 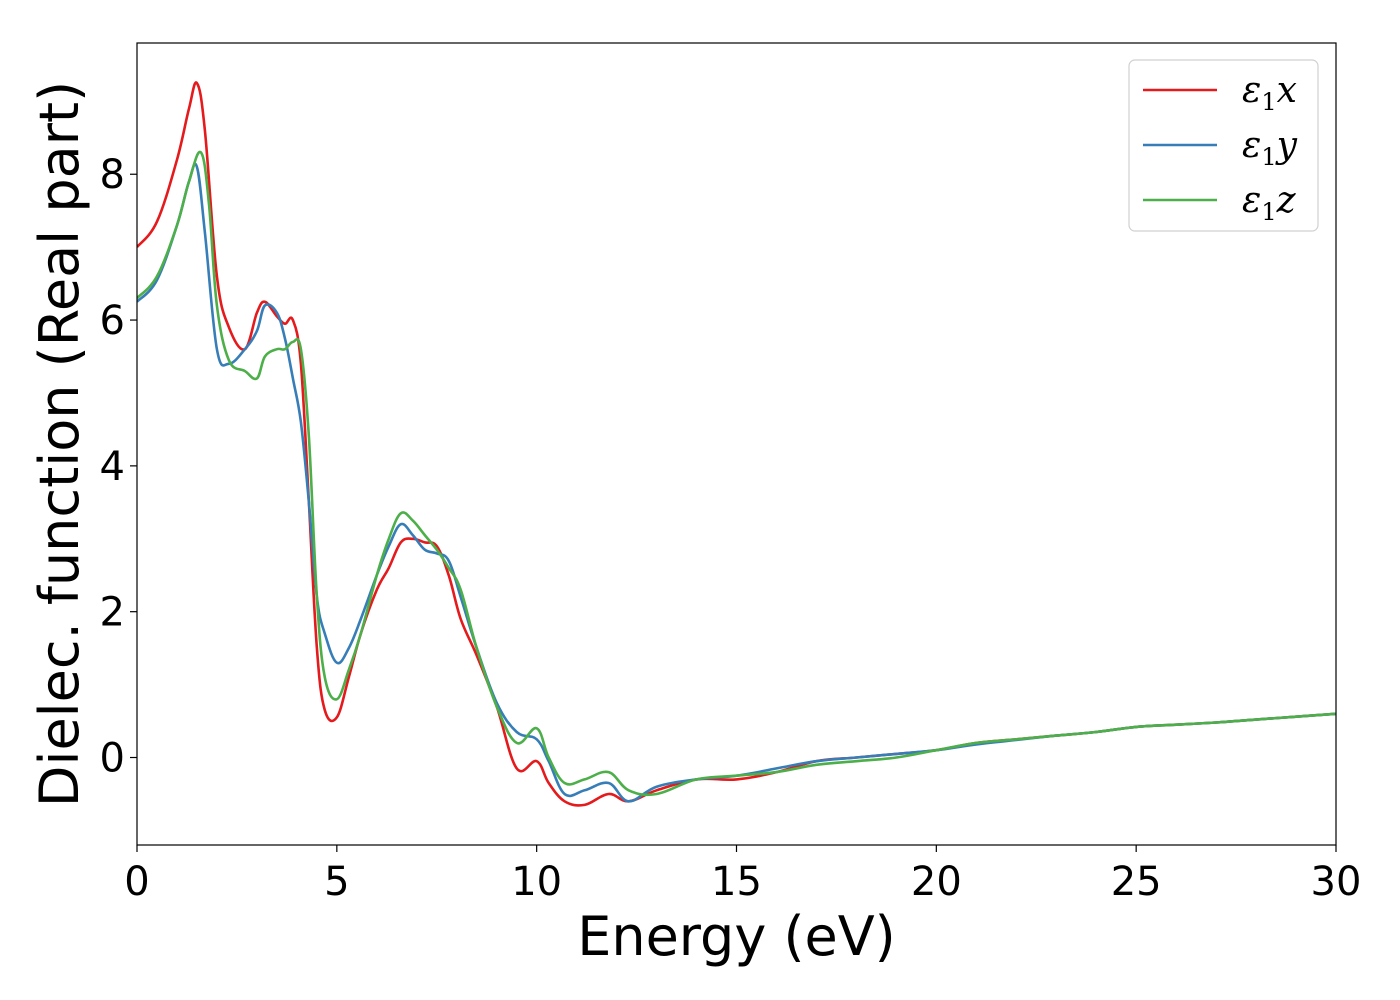 I want to click on x-tick-label: 0, so click(x=136, y=882).